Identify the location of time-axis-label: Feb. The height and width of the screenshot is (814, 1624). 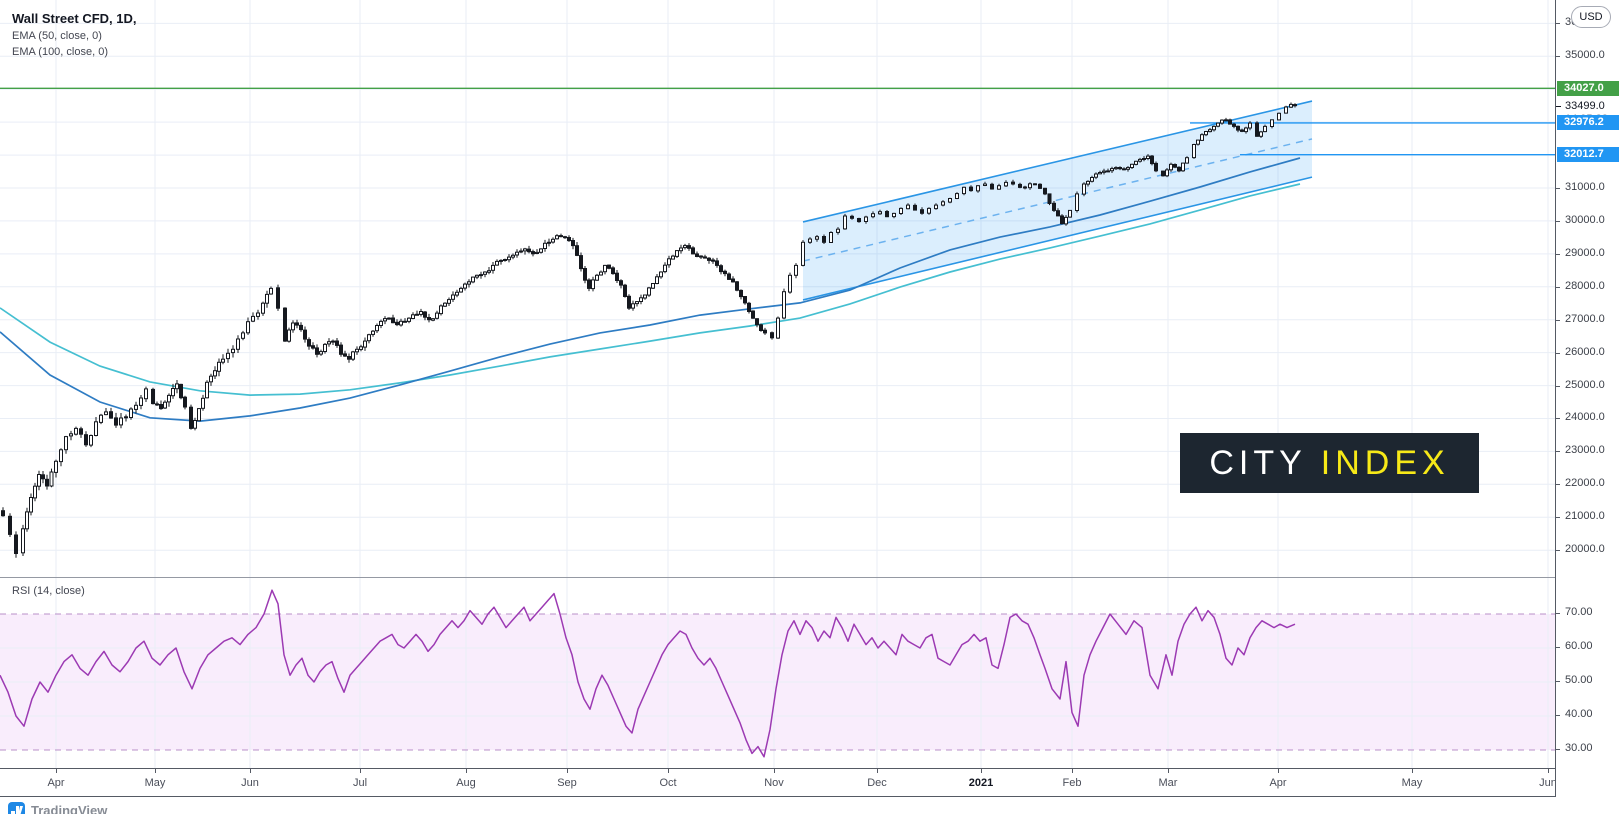
(1072, 783).